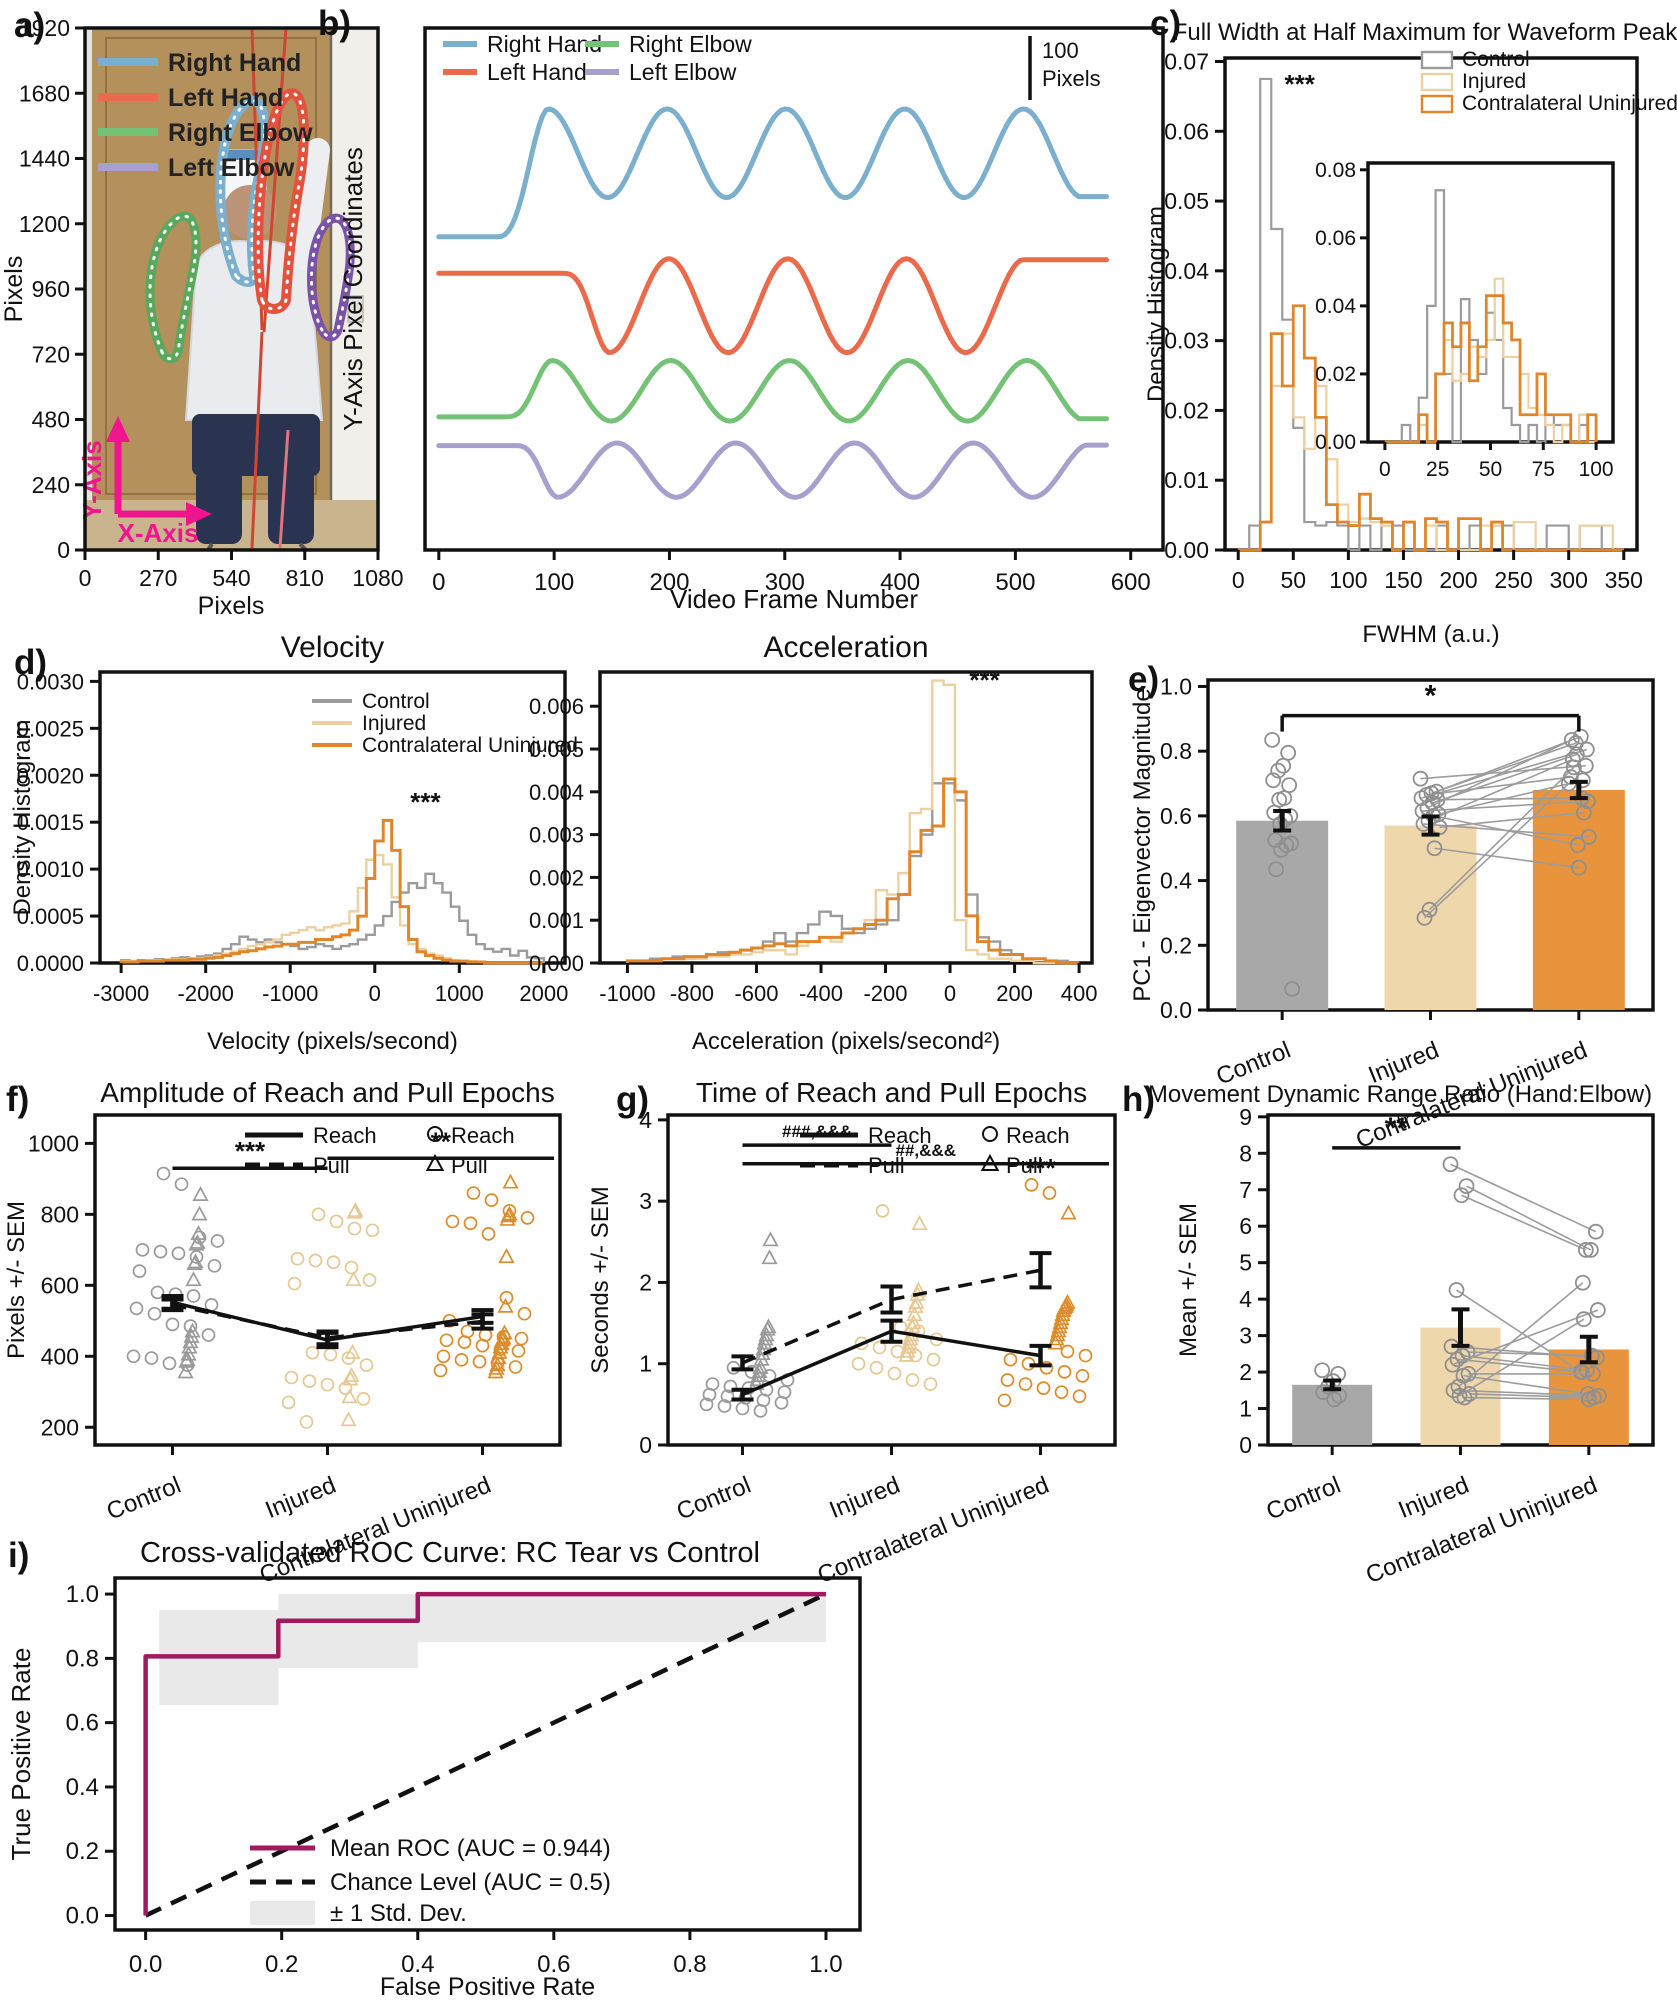 Image resolution: width=1677 pixels, height=2000 pixels. Describe the element at coordinates (1624, 580) in the screenshot. I see `svg-text: 350` at that location.